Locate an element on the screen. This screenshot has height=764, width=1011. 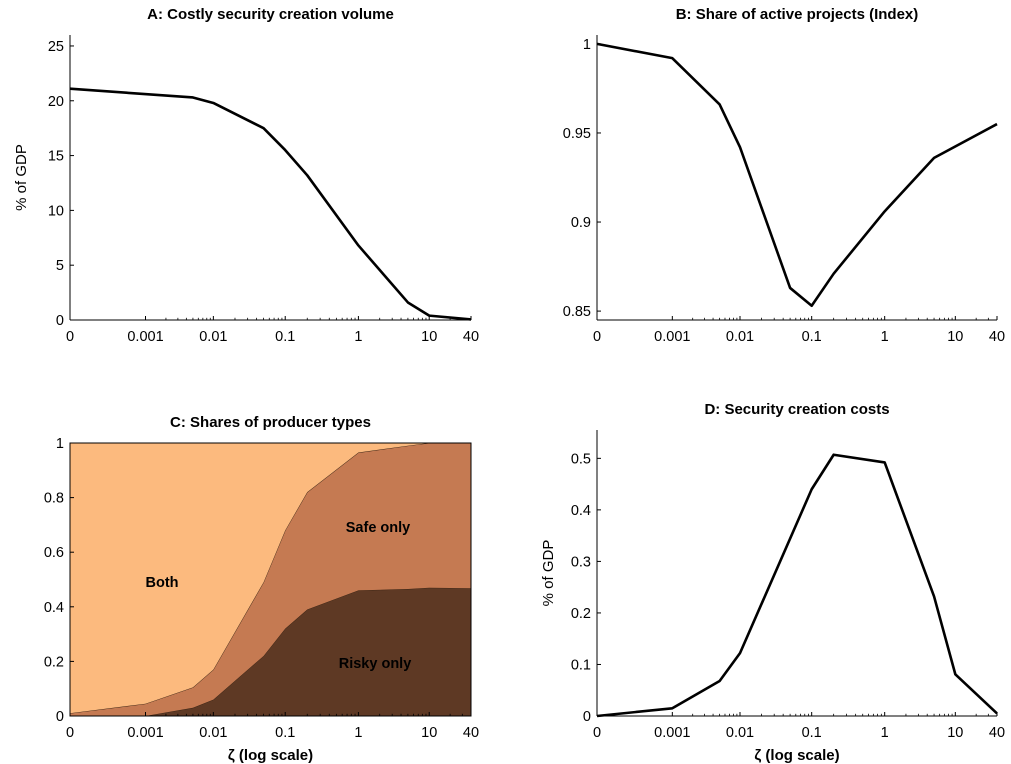
area-safe-only is located at coordinates (270, 579).